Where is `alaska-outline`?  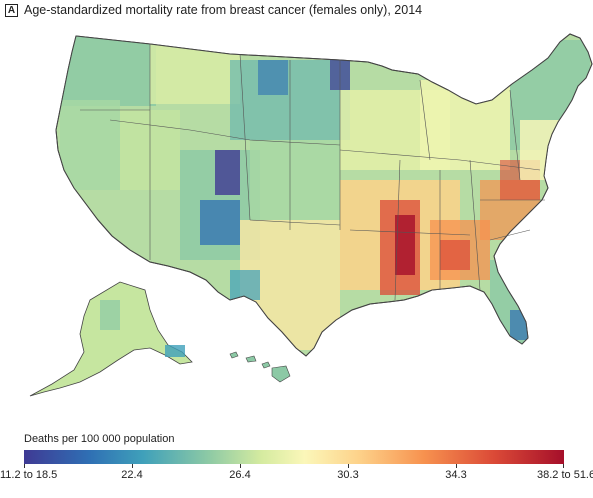 alaska-outline is located at coordinates (111, 339).